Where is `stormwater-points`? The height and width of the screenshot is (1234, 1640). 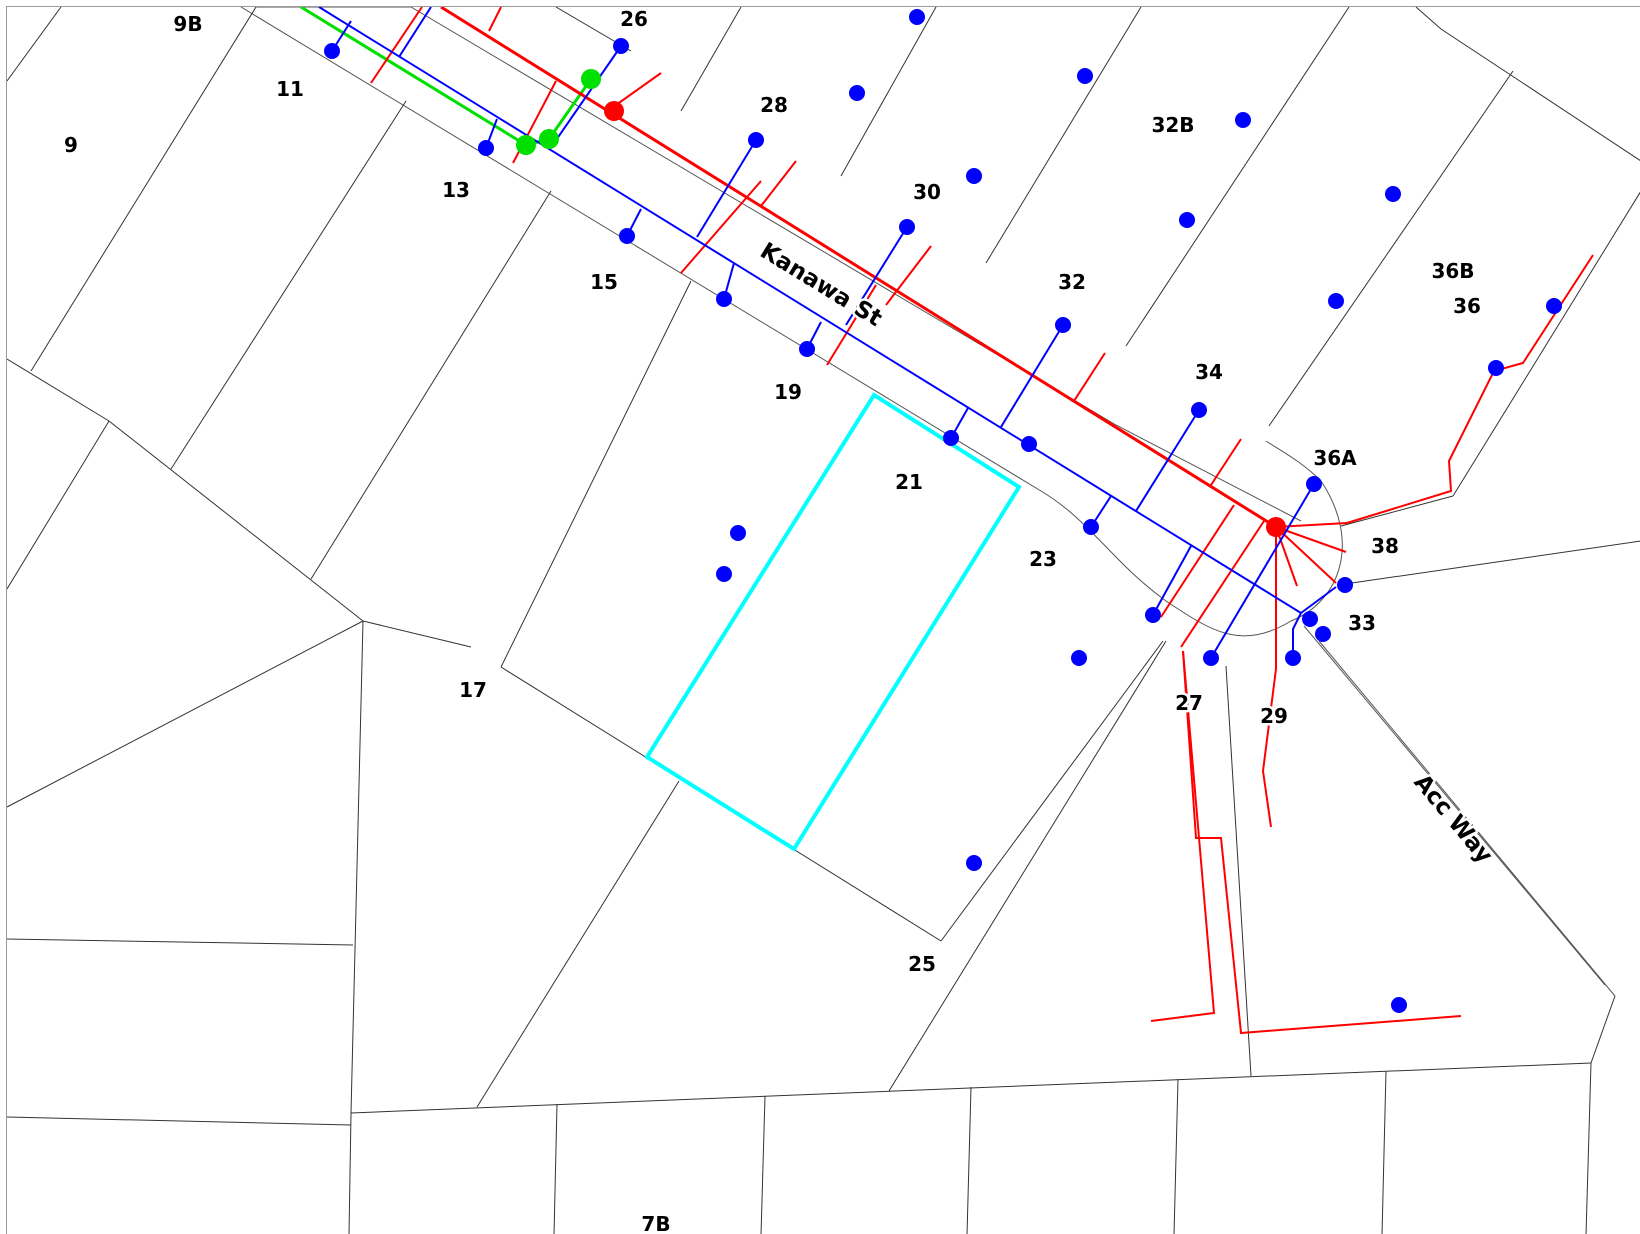 stormwater-points is located at coordinates (558, 112).